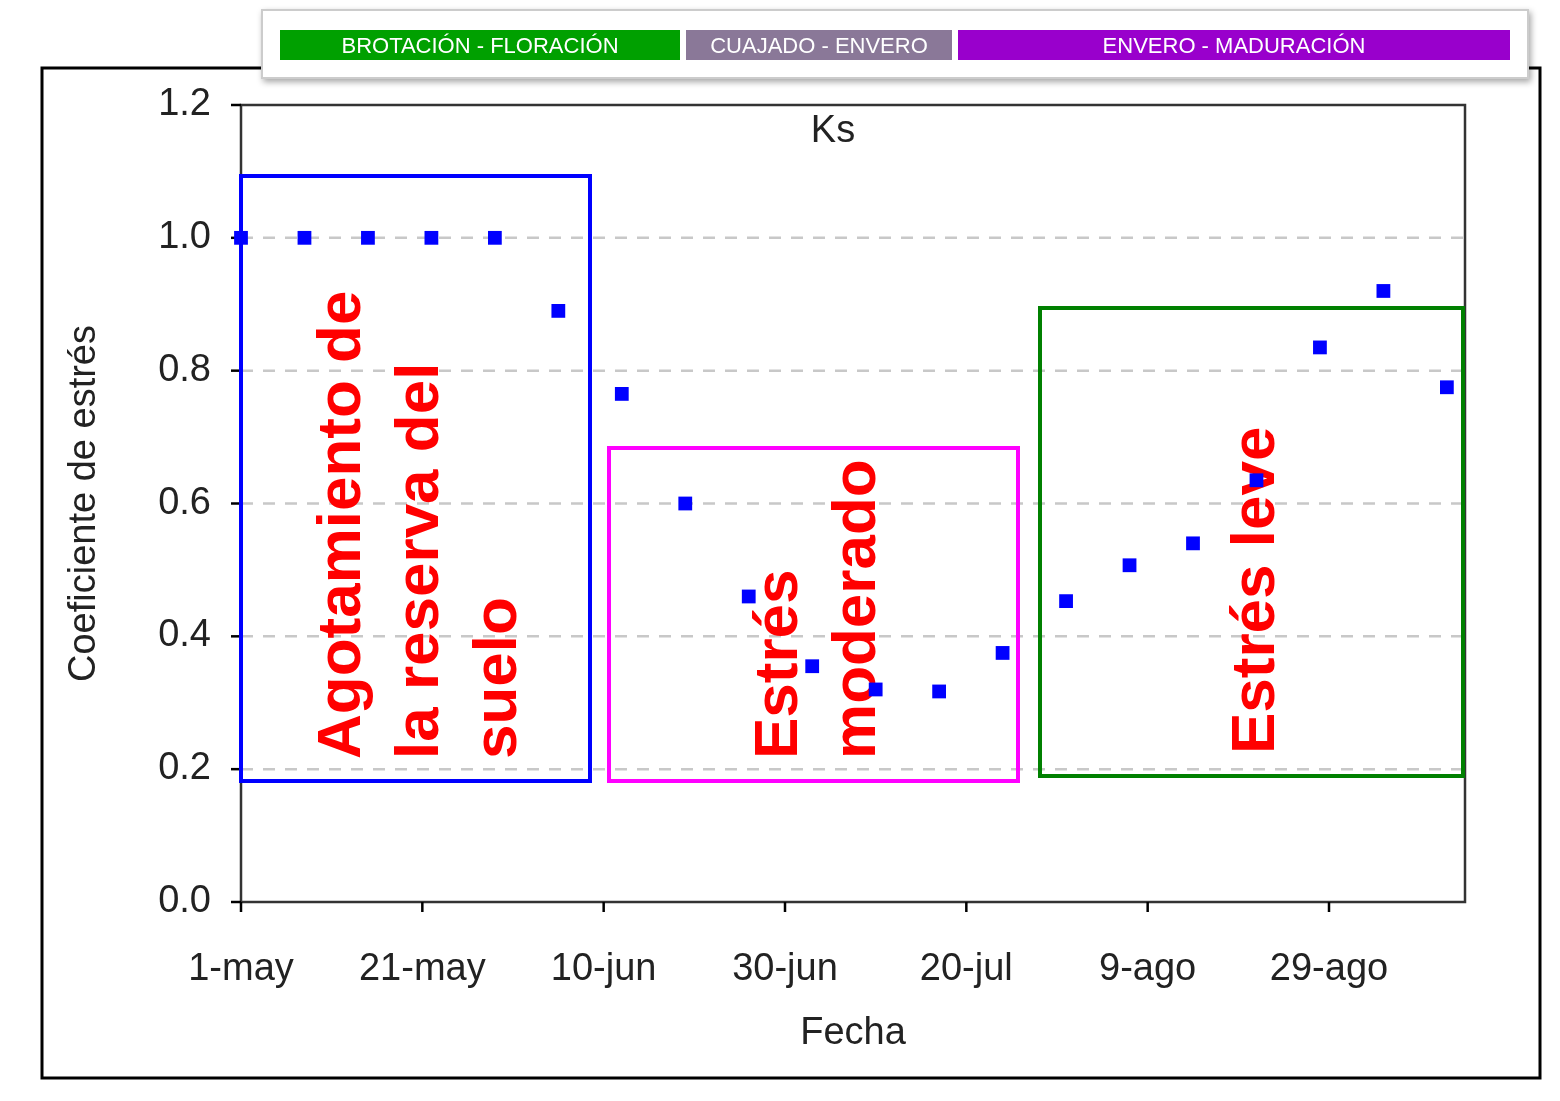 The width and height of the screenshot is (1560, 1101). I want to click on y-tick-label: 0.0, so click(184, 899).